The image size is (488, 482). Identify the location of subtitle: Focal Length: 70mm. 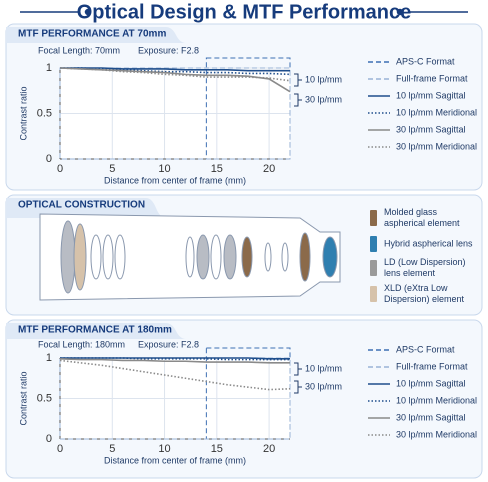
(79, 50).